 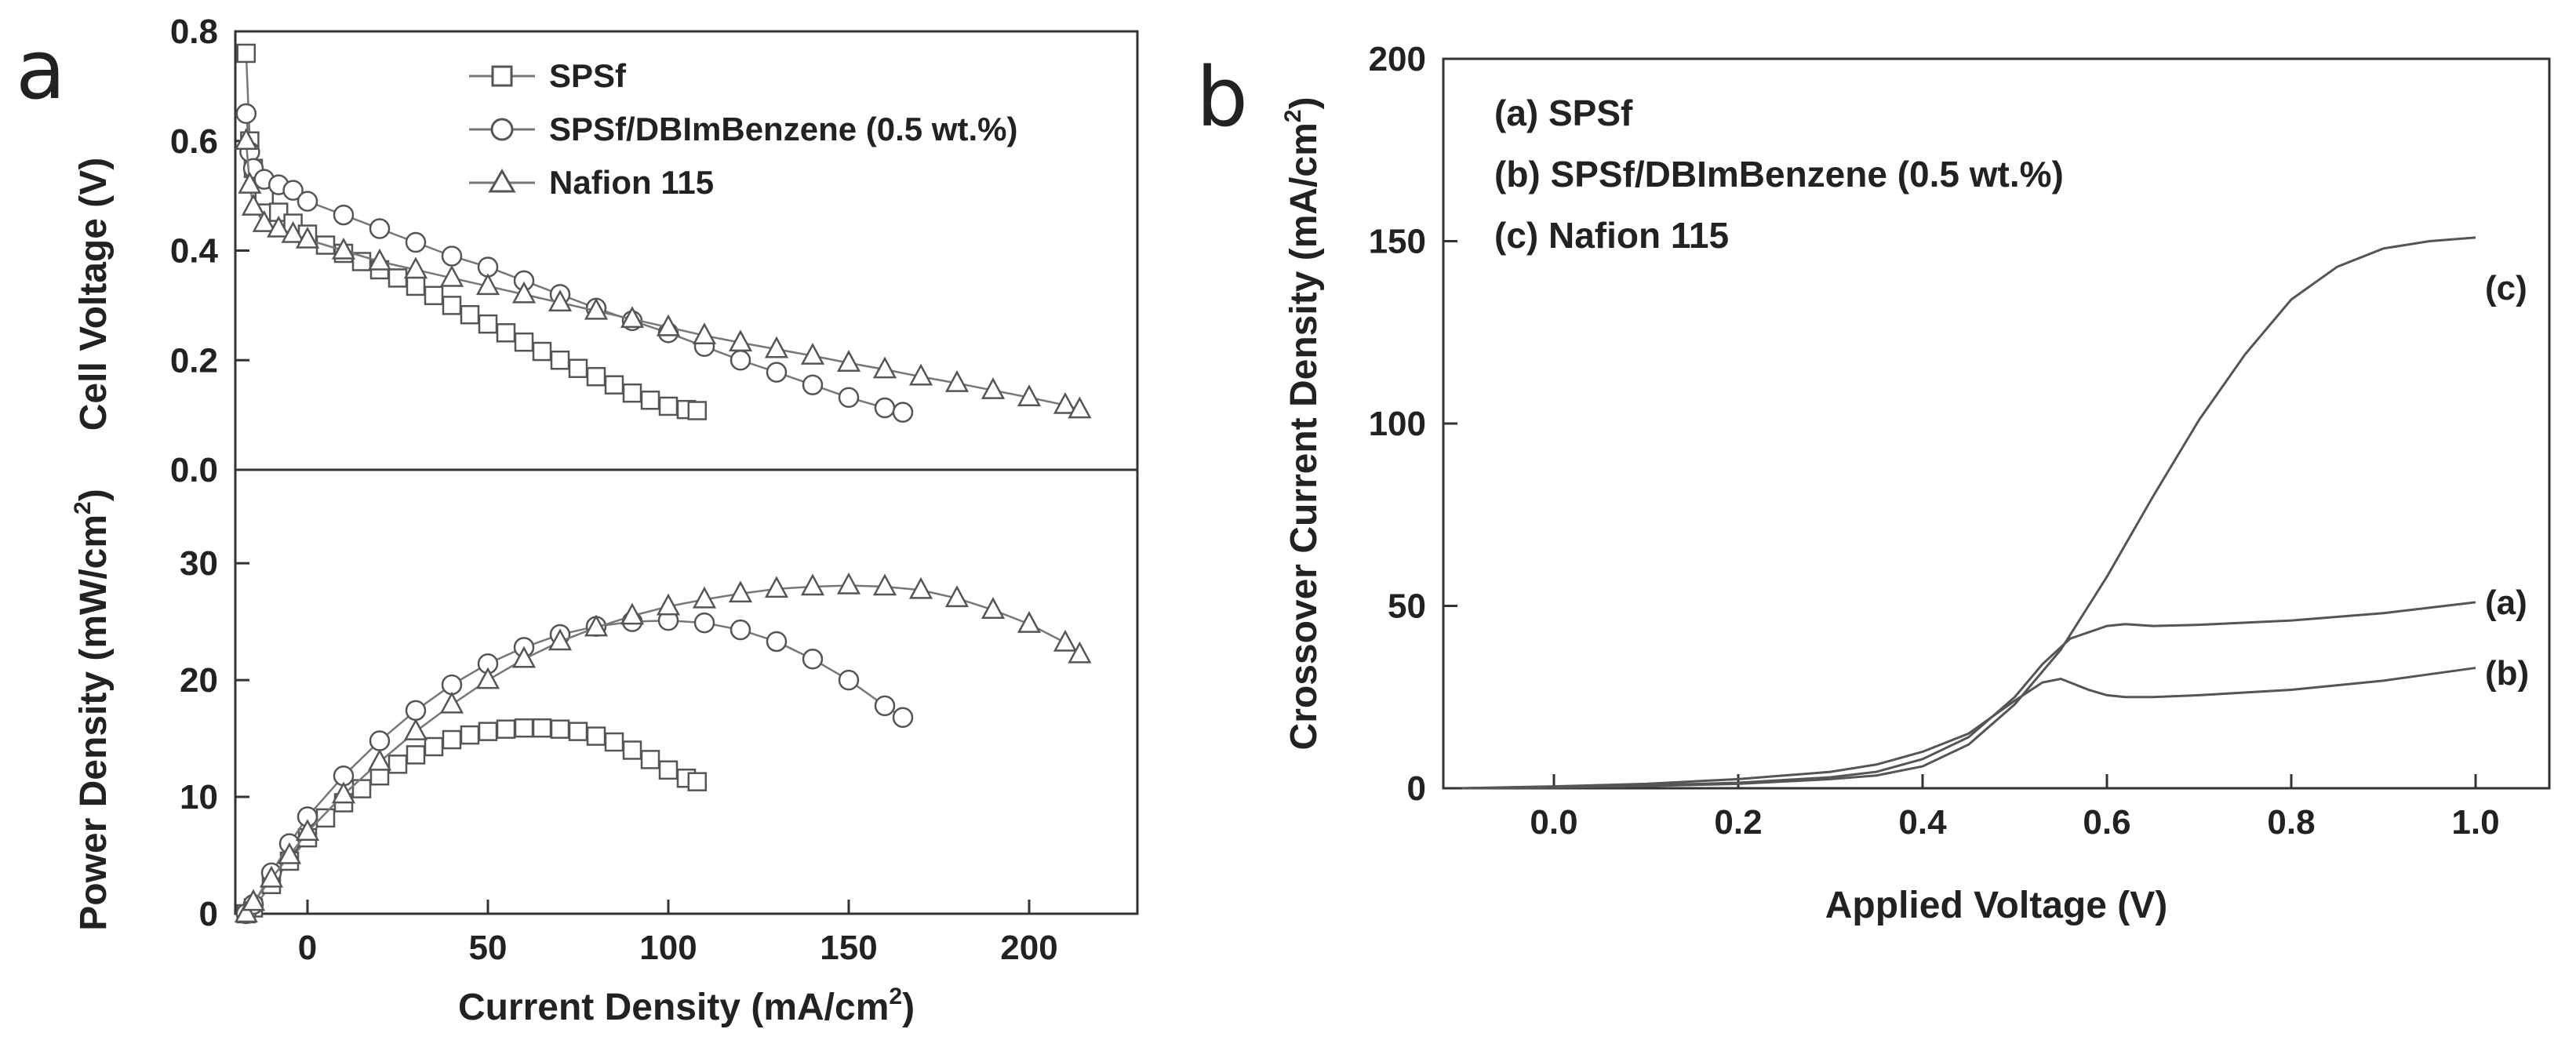 What do you see at coordinates (1996, 905) in the screenshot?
I see `panel-b-xlabel: Applied Voltage (V)` at bounding box center [1996, 905].